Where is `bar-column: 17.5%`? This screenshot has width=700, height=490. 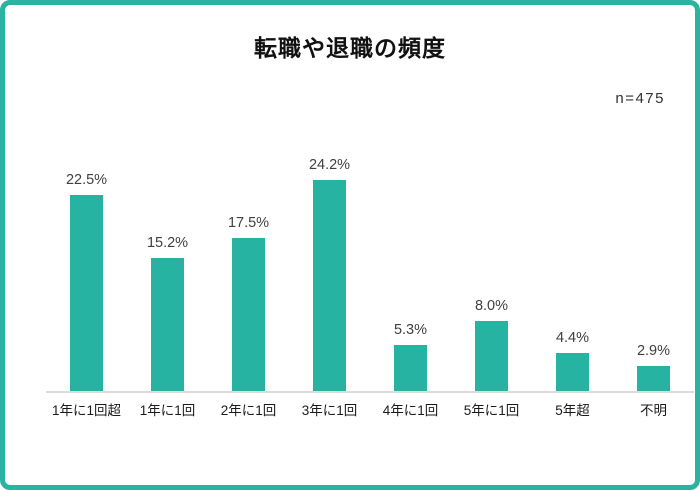 bar-column: 17.5% is located at coordinates (248, 268).